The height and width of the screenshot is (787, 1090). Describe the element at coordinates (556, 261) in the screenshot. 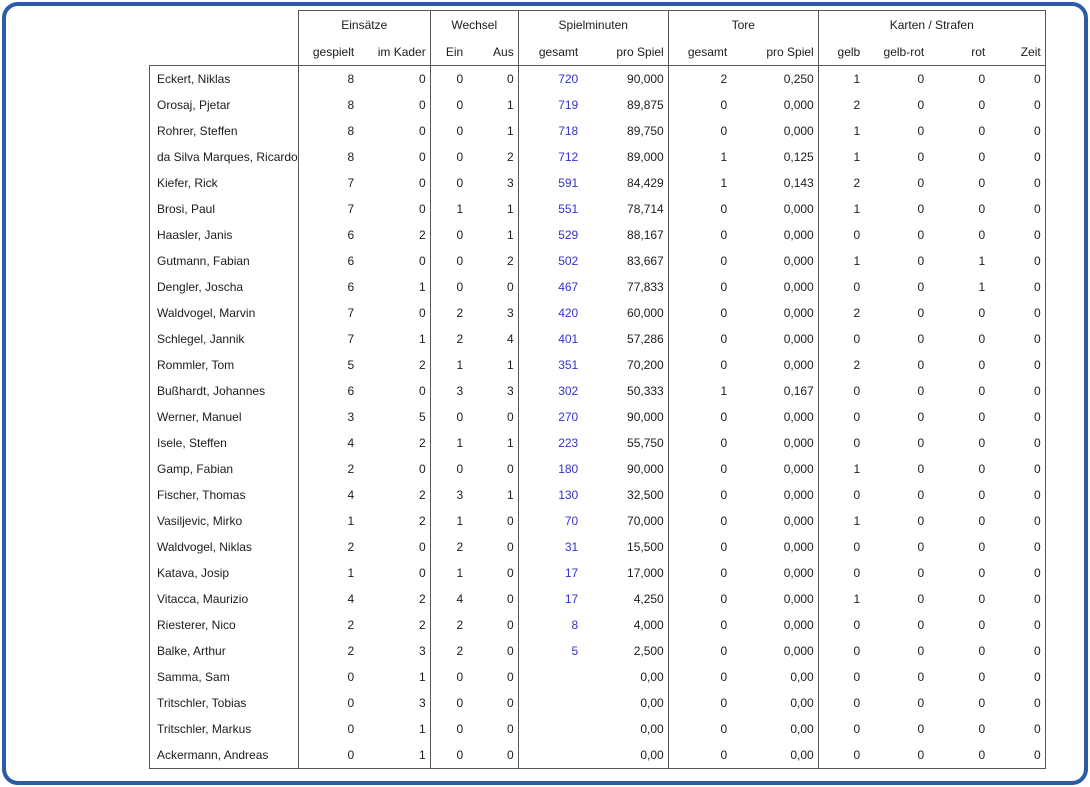

I see `minutes-total-link: 502` at that location.